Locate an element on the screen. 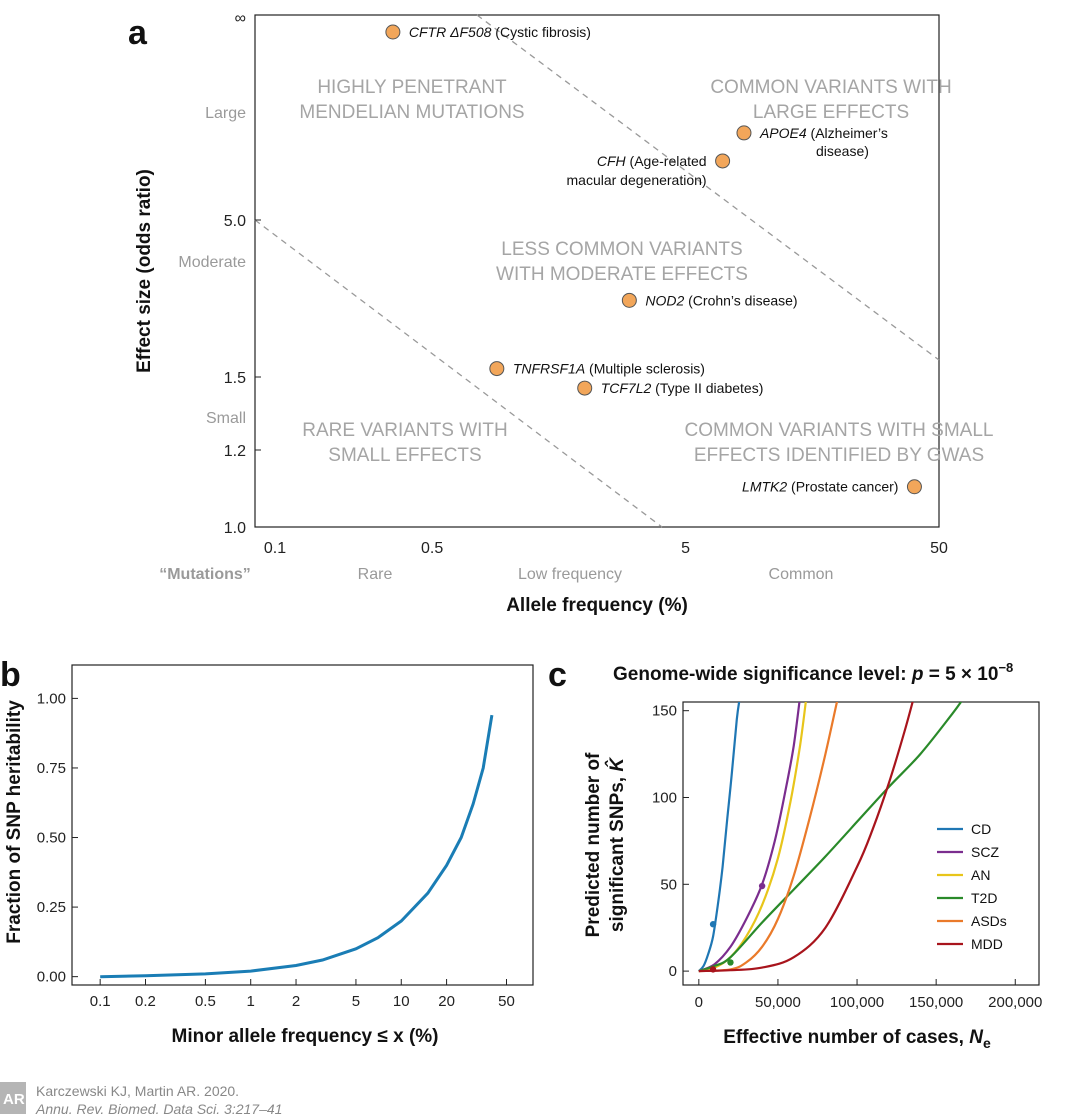 Image resolution: width=1080 pixels, height=1119 pixels. panel-c-series-line-mdd is located at coordinates (806, 837).